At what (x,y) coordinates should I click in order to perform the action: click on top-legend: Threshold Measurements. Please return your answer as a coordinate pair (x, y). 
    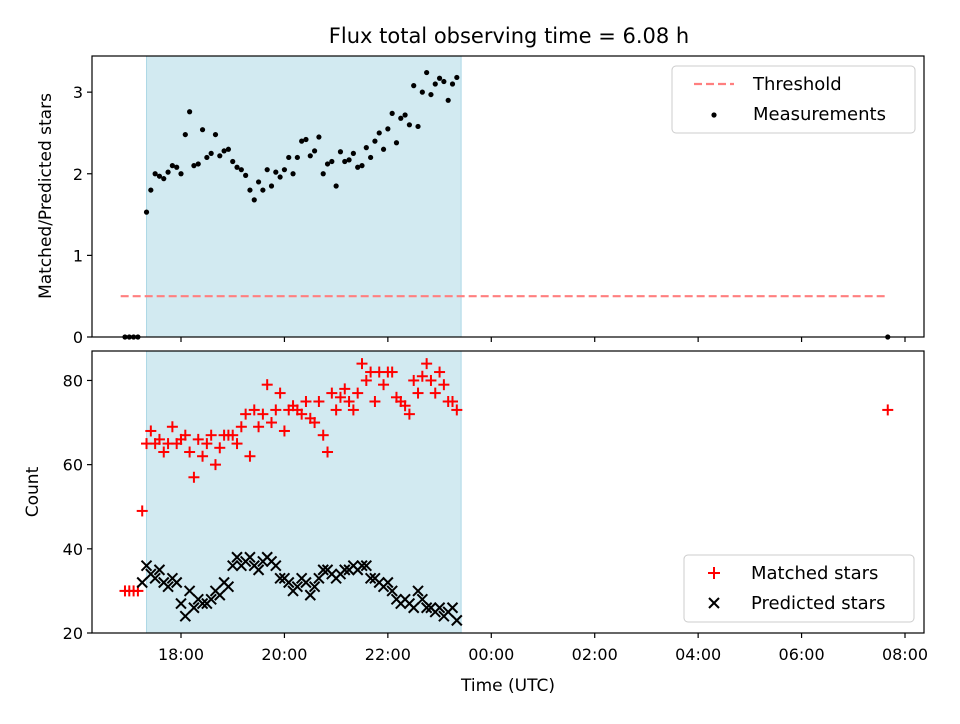
    Looking at the image, I should click on (793, 99).